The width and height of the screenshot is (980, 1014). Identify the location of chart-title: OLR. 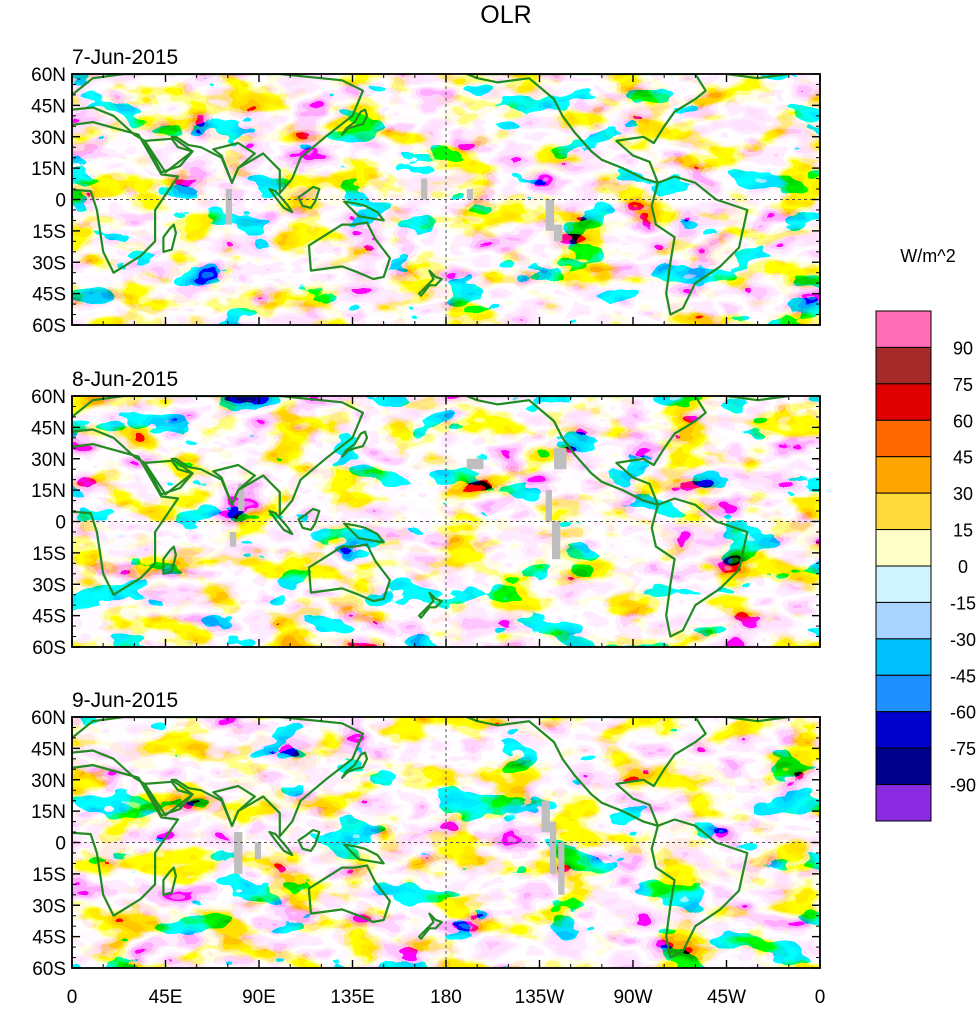
(505, 15).